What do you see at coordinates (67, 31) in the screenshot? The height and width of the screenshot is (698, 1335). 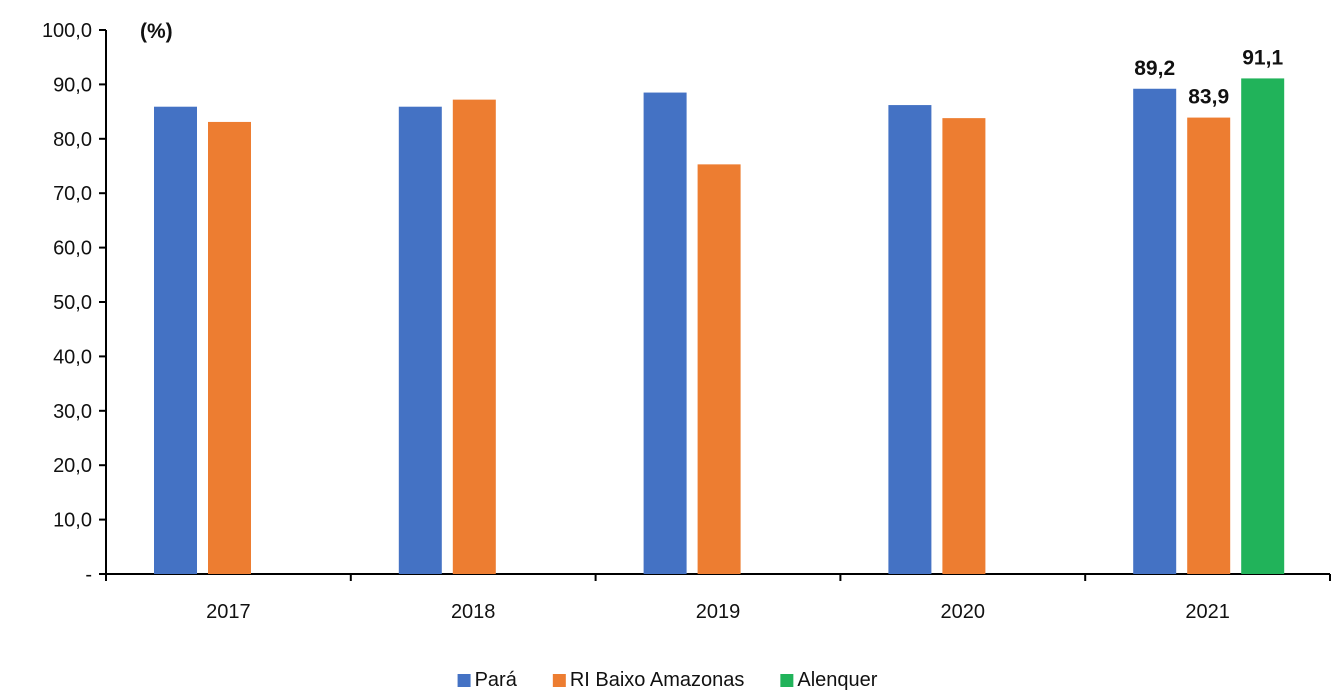 I see `y-tick-label: 100,0` at bounding box center [67, 31].